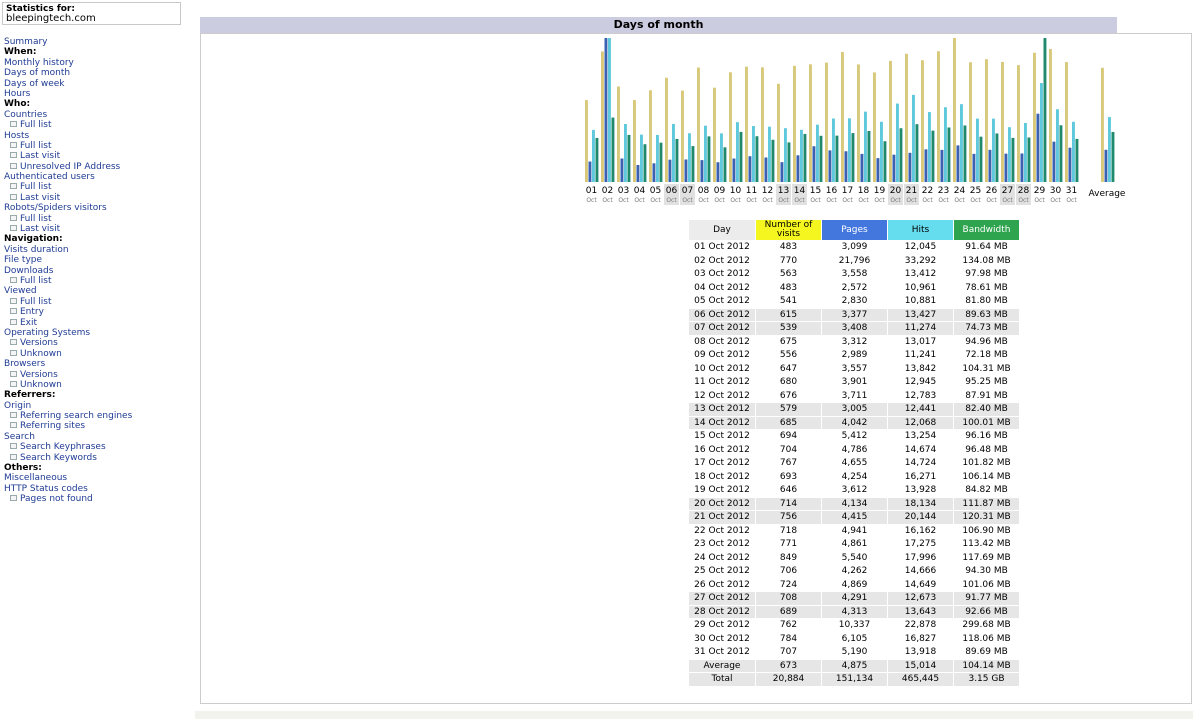  I want to click on cell-pages: 2,572, so click(854, 287).